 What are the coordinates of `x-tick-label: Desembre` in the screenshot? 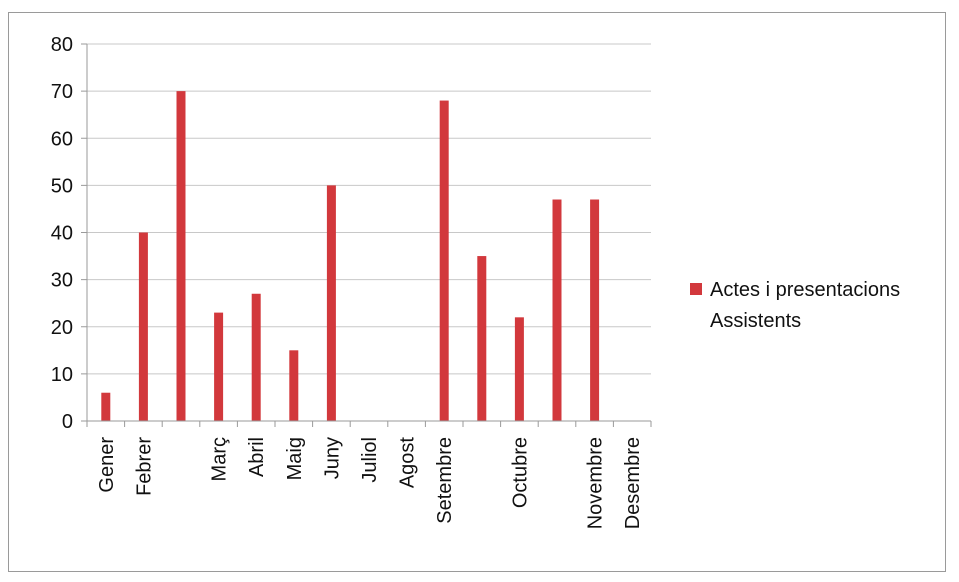 It's located at (633, 483).